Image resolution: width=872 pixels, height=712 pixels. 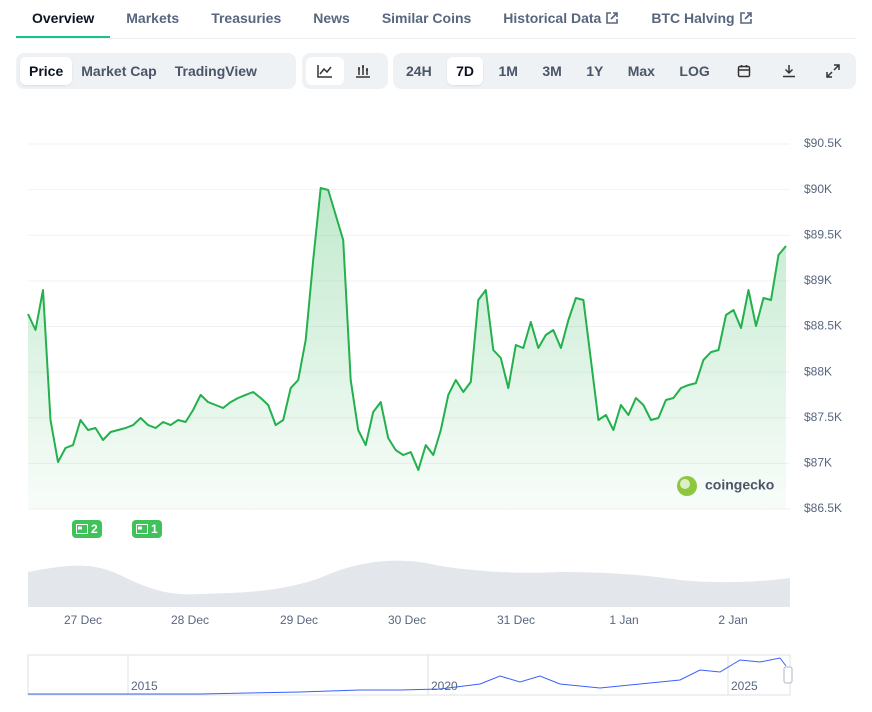 I want to click on y-tick-label: $89.5K, so click(x=823, y=234).